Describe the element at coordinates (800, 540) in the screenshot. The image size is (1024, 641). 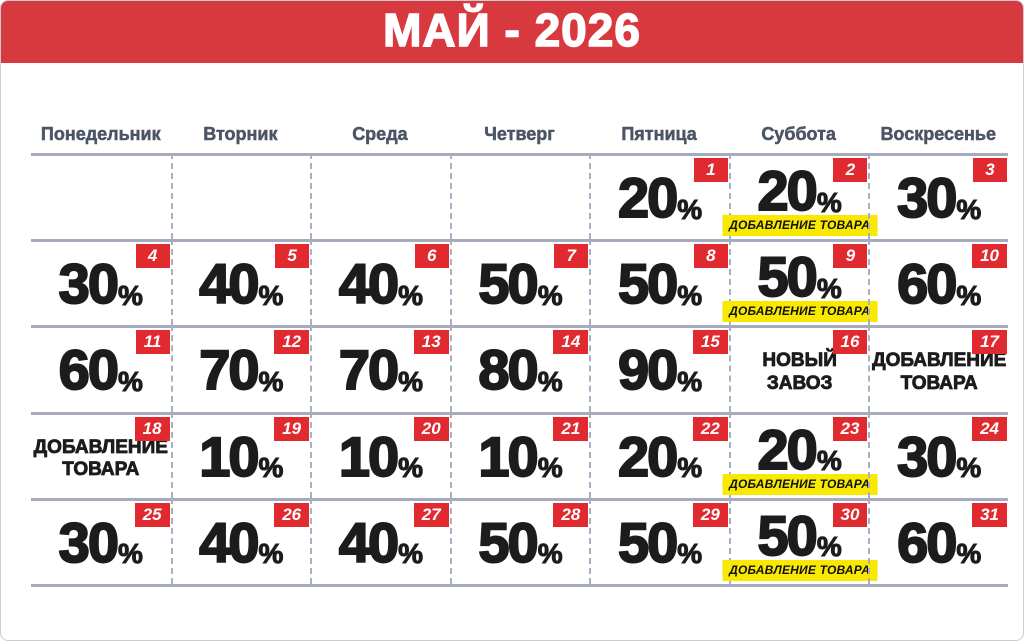
I see `calendar-cell-day-30: 30 50% ДОБАВЛЕНИЕ ТОВАРА` at that location.